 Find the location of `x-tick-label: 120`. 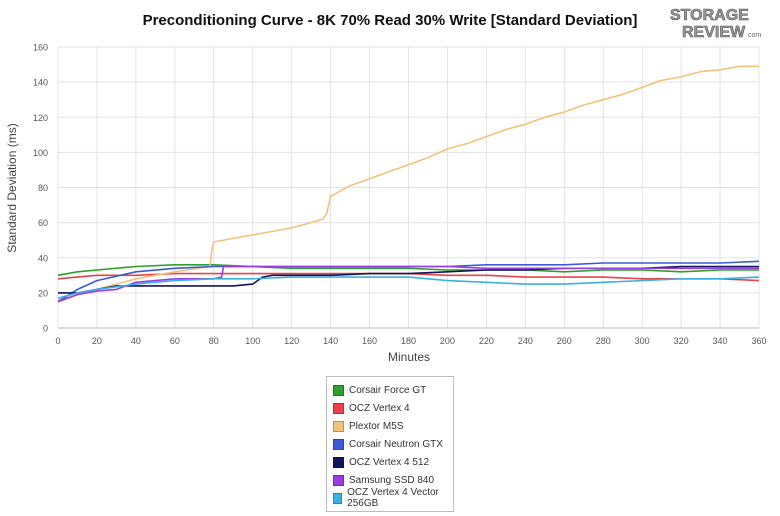

x-tick-label: 120 is located at coordinates (291, 341).